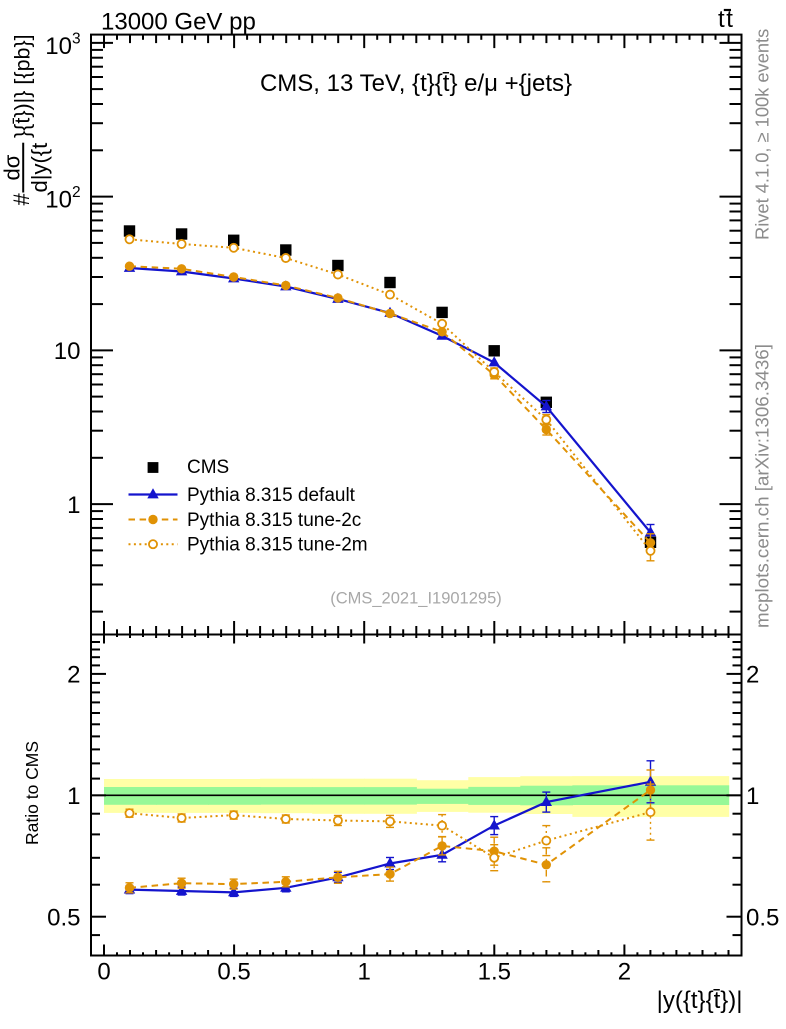 The width and height of the screenshot is (786, 1029). What do you see at coordinates (416, 83) in the screenshot?
I see `svg-text:CMS, 13 TeV, {t}{t̄} e/μ +{jet: CMS, 13 TeV, {t}{t̄} e/μ +{jets}` at bounding box center [416, 83].